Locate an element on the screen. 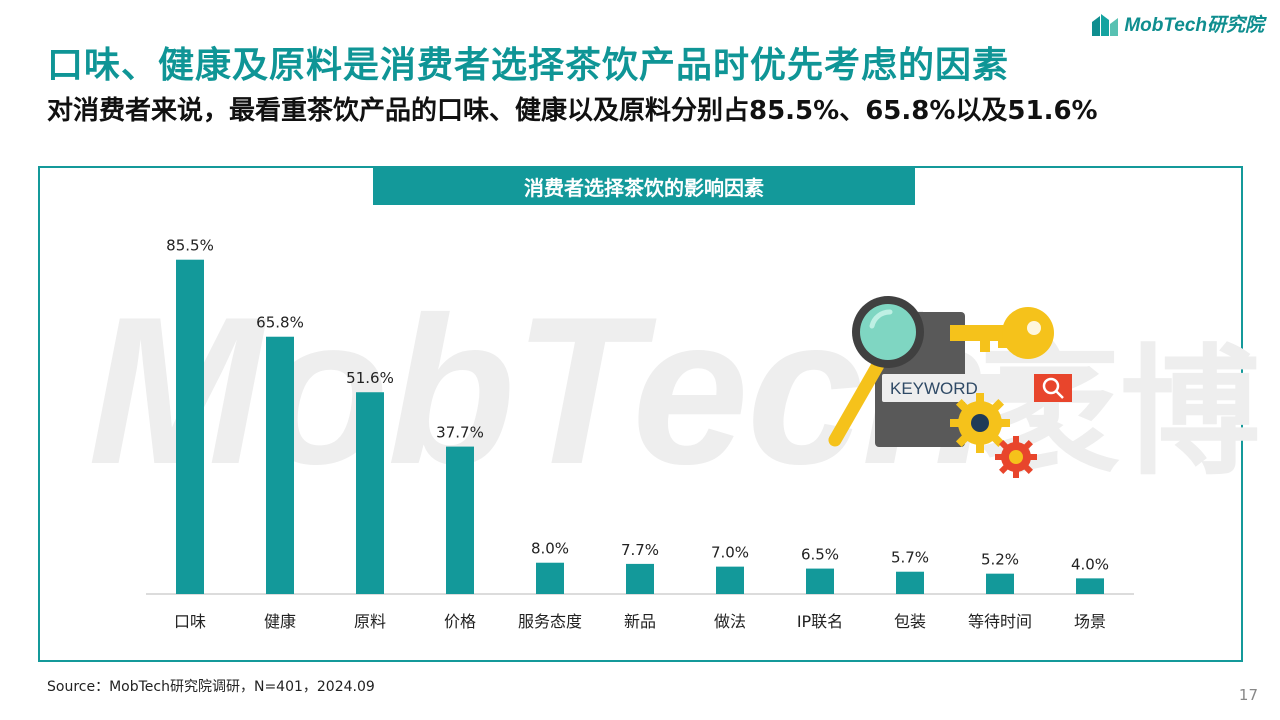  bar-value-label: 85.5% is located at coordinates (190, 246).